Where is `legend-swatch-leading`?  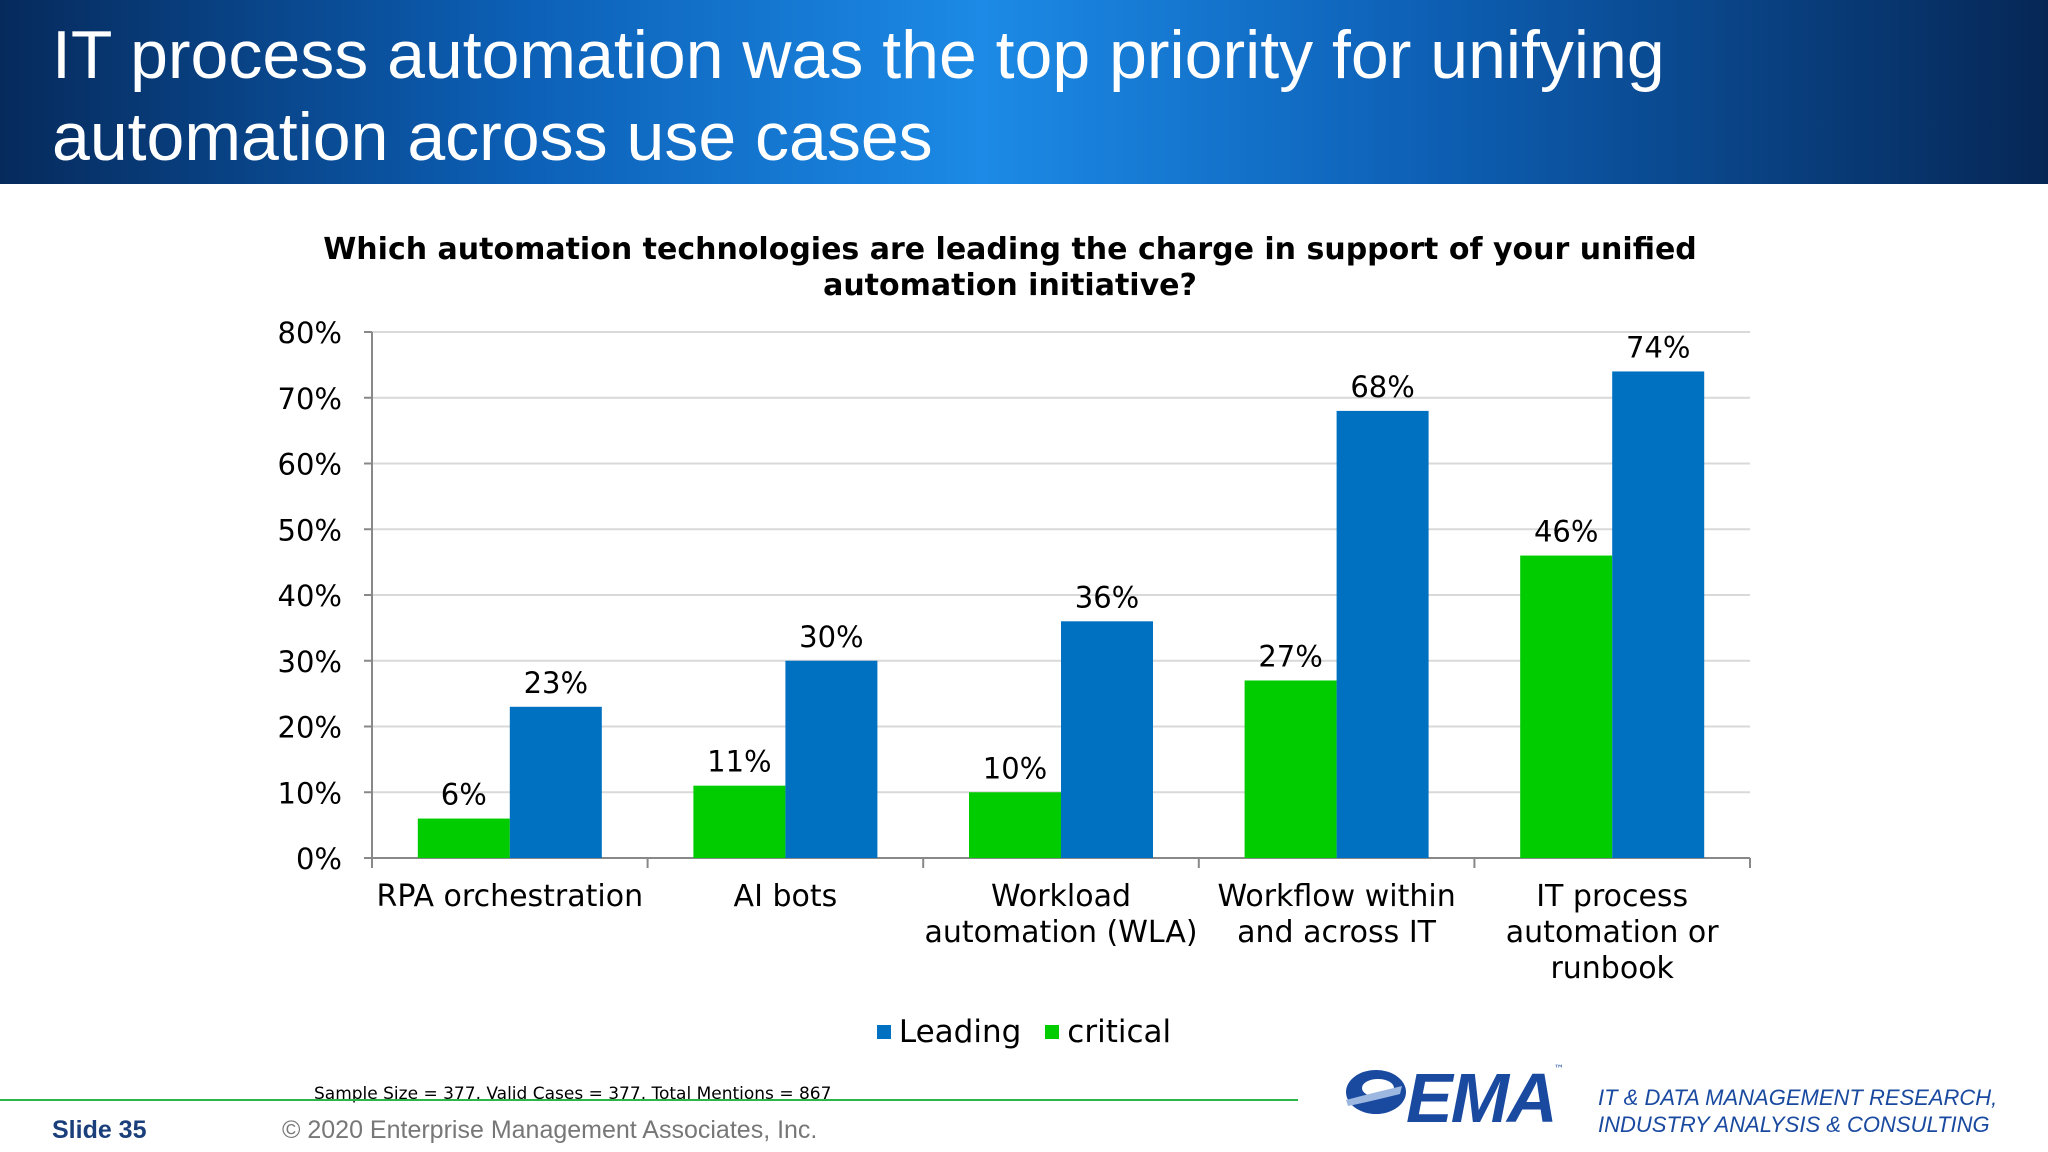 legend-swatch-leading is located at coordinates (883, 1032).